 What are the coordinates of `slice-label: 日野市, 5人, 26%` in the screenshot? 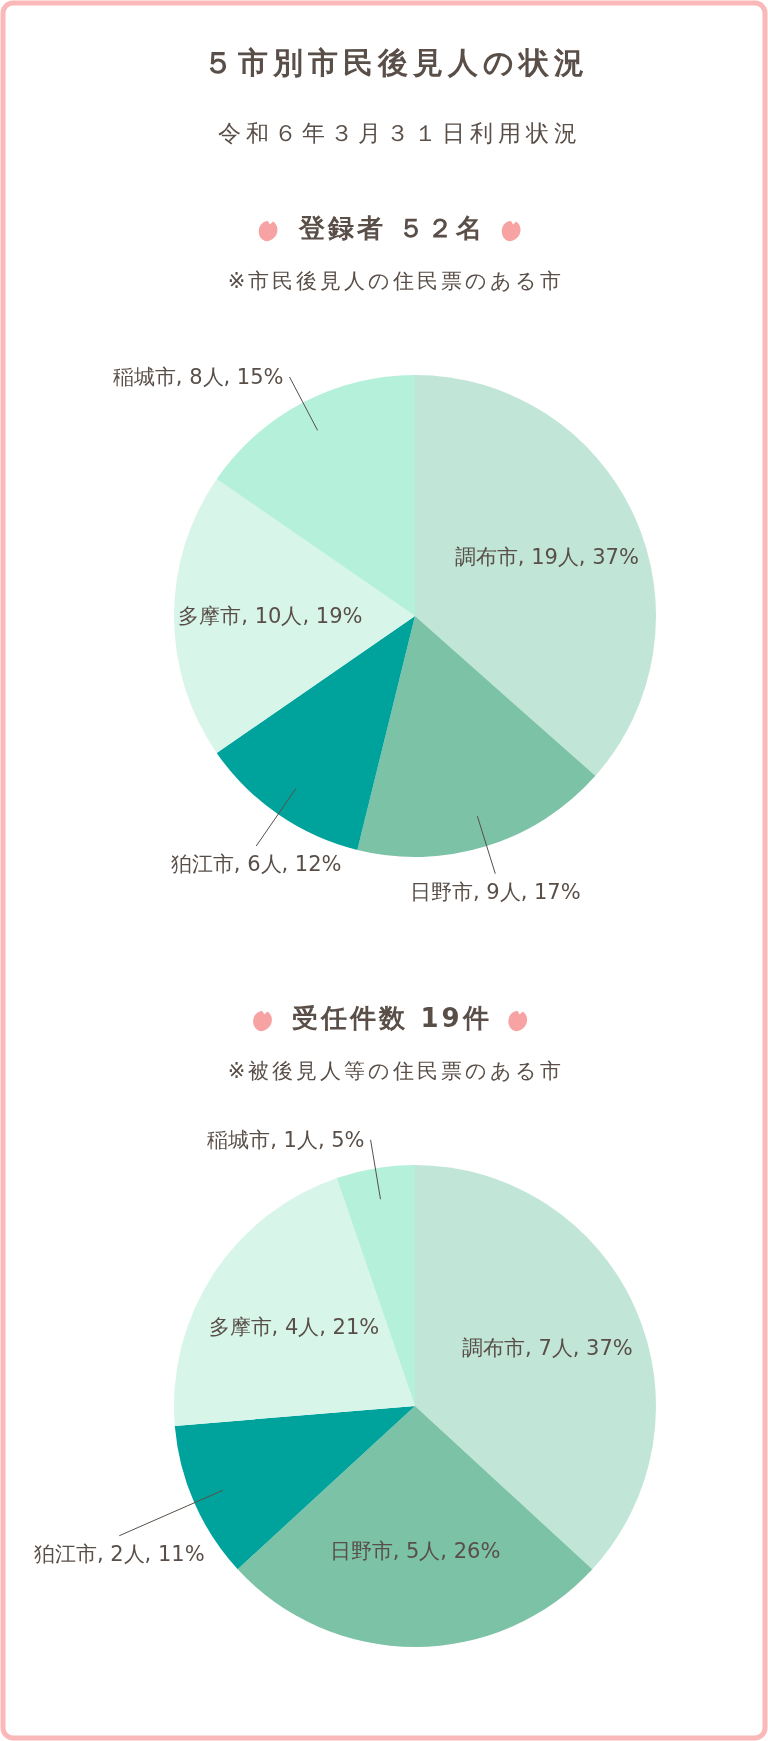 It's located at (415, 1550).